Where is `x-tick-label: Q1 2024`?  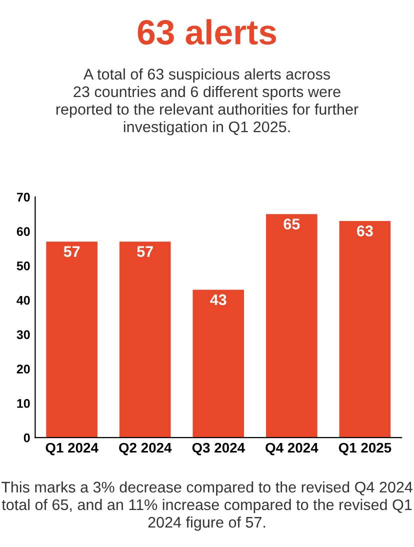
x-tick-label: Q1 2024 is located at coordinates (72, 449).